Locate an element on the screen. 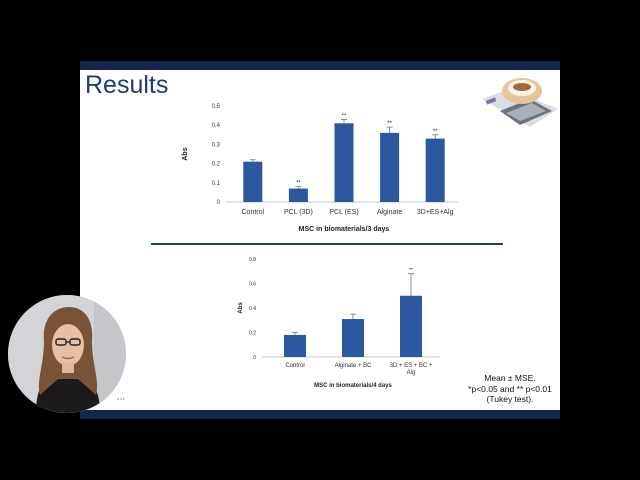 This screenshot has width=640, height=480. section-divider is located at coordinates (327, 244).